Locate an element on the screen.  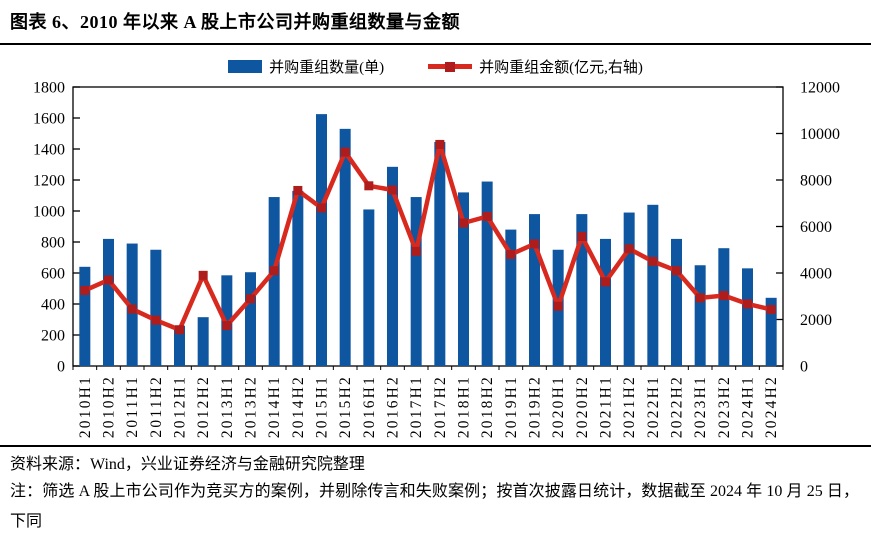
x-axis-label: 2021H1 is located at coordinates (606, 406).